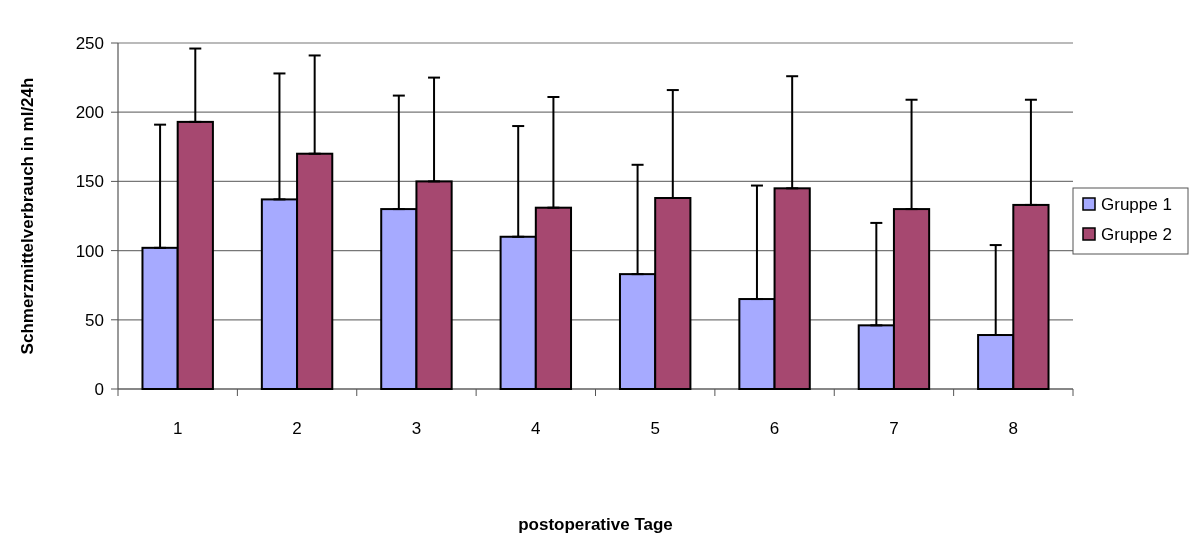 This screenshot has width=1190, height=535. What do you see at coordinates (774, 428) in the screenshot?
I see `x-tick-label: 6` at bounding box center [774, 428].